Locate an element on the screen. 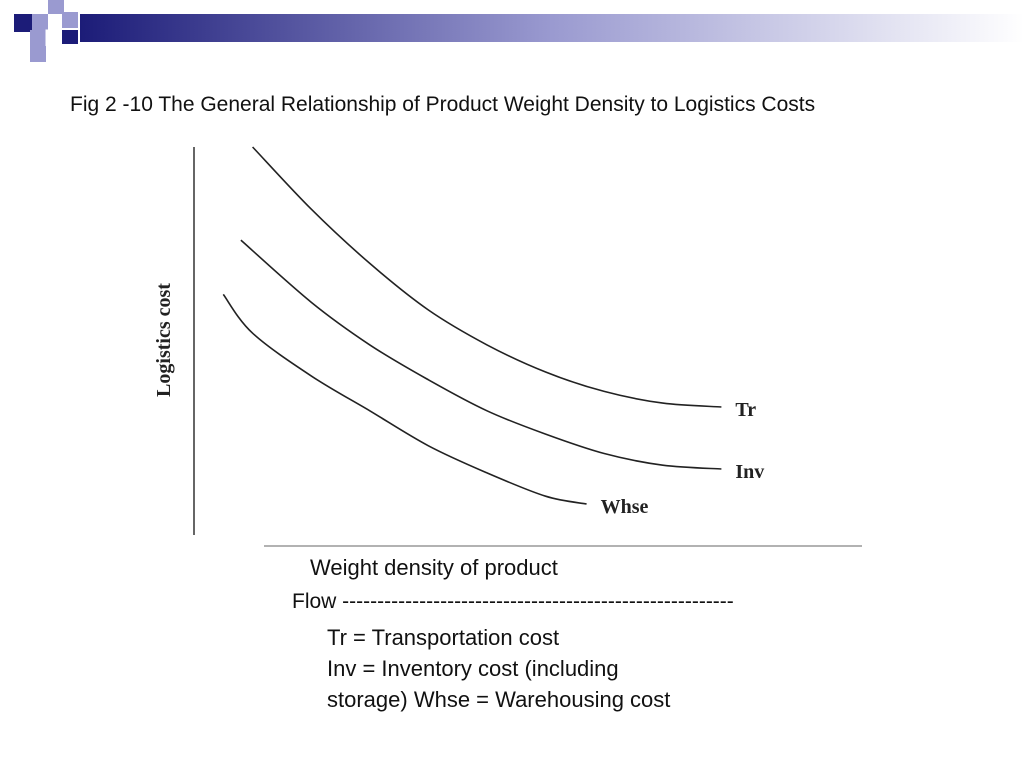  decorative-corner-squares is located at coordinates (46, 31).